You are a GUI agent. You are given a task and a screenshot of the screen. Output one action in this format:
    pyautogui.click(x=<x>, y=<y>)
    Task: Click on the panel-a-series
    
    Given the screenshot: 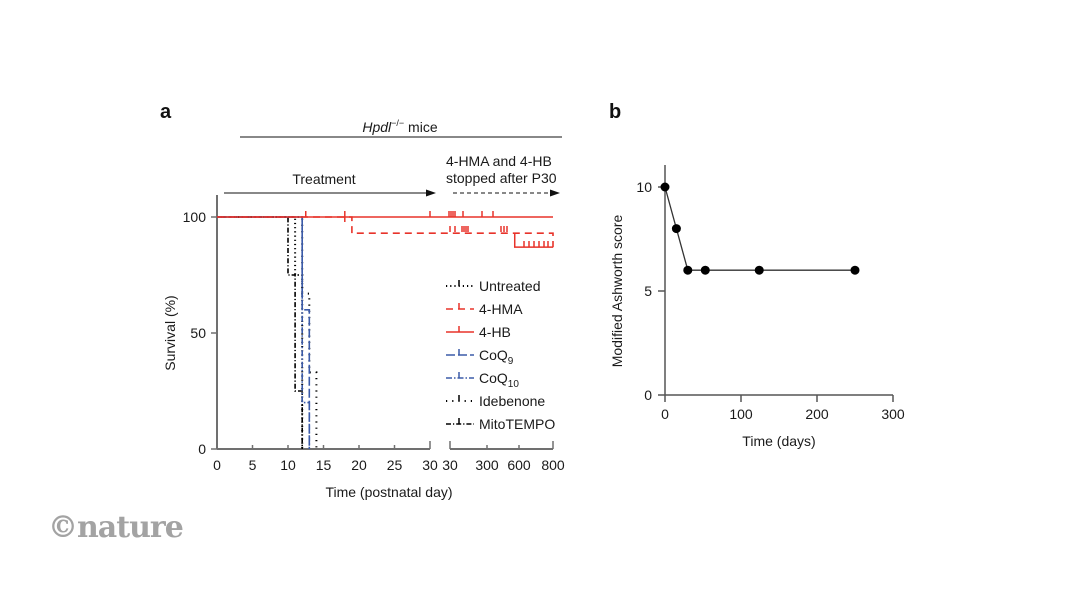 What is the action you would take?
    pyautogui.click(x=385, y=330)
    